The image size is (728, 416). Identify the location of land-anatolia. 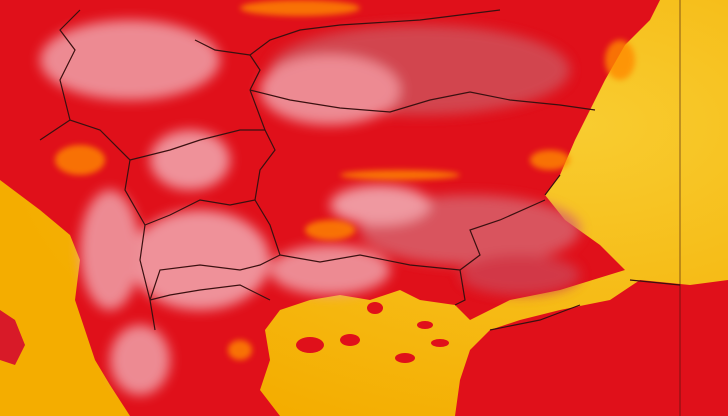
(591, 348).